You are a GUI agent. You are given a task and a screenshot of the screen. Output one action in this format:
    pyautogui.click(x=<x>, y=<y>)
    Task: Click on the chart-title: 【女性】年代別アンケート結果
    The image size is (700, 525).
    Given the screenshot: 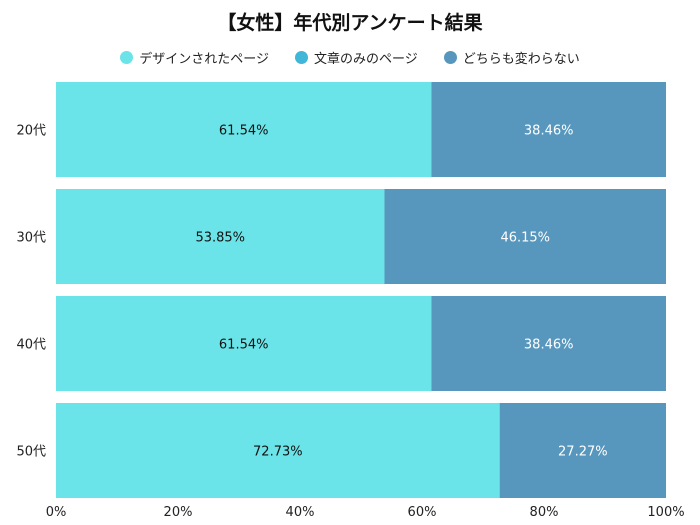 What is the action you would take?
    pyautogui.click(x=350, y=23)
    